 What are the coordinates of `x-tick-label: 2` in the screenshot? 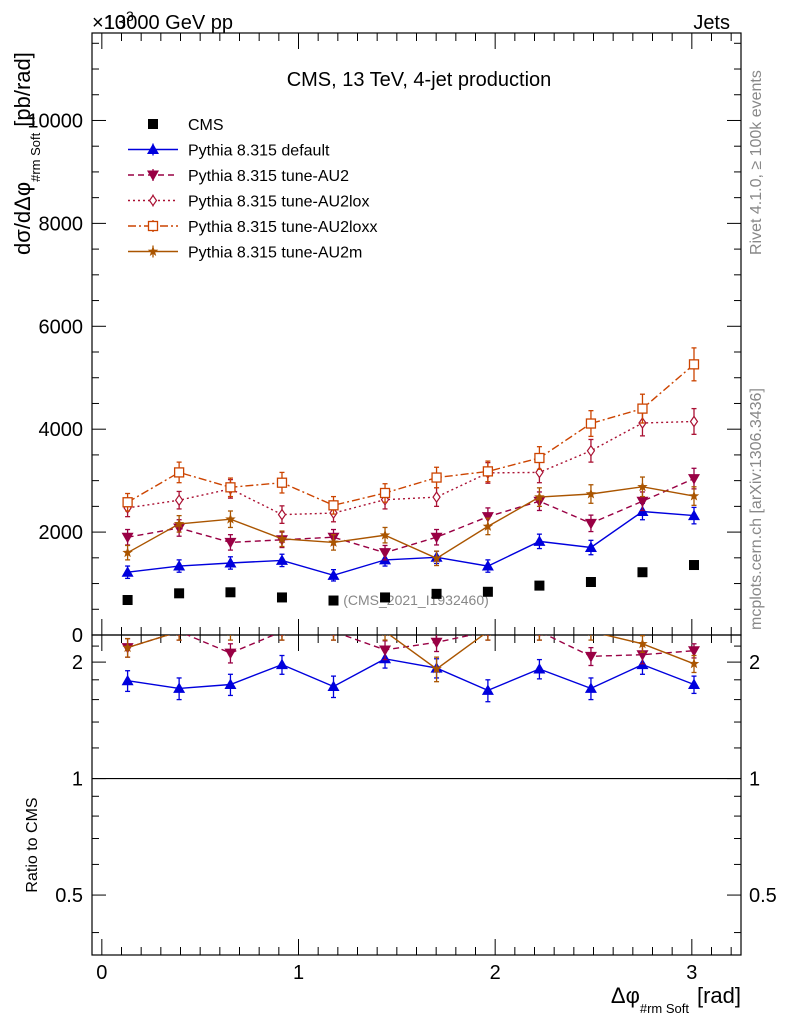 It's located at (495, 973).